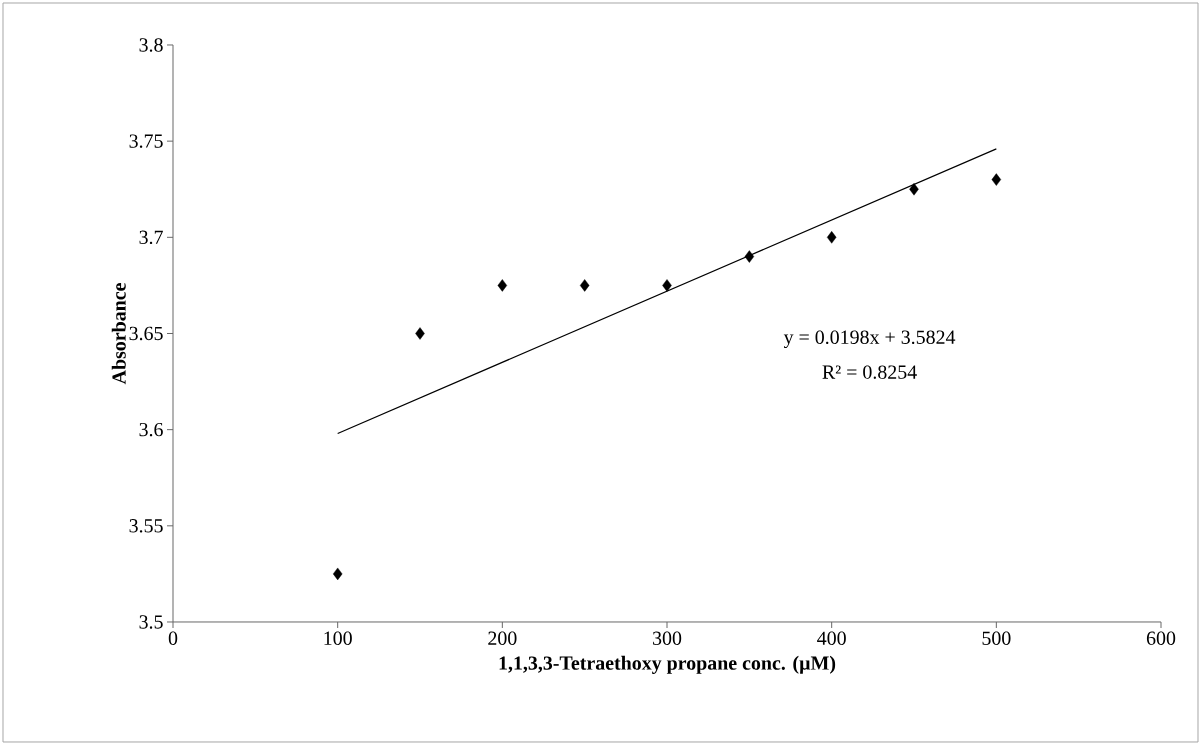 The width and height of the screenshot is (1201, 745). What do you see at coordinates (667, 638) in the screenshot?
I see `x-tick-label: 300` at bounding box center [667, 638].